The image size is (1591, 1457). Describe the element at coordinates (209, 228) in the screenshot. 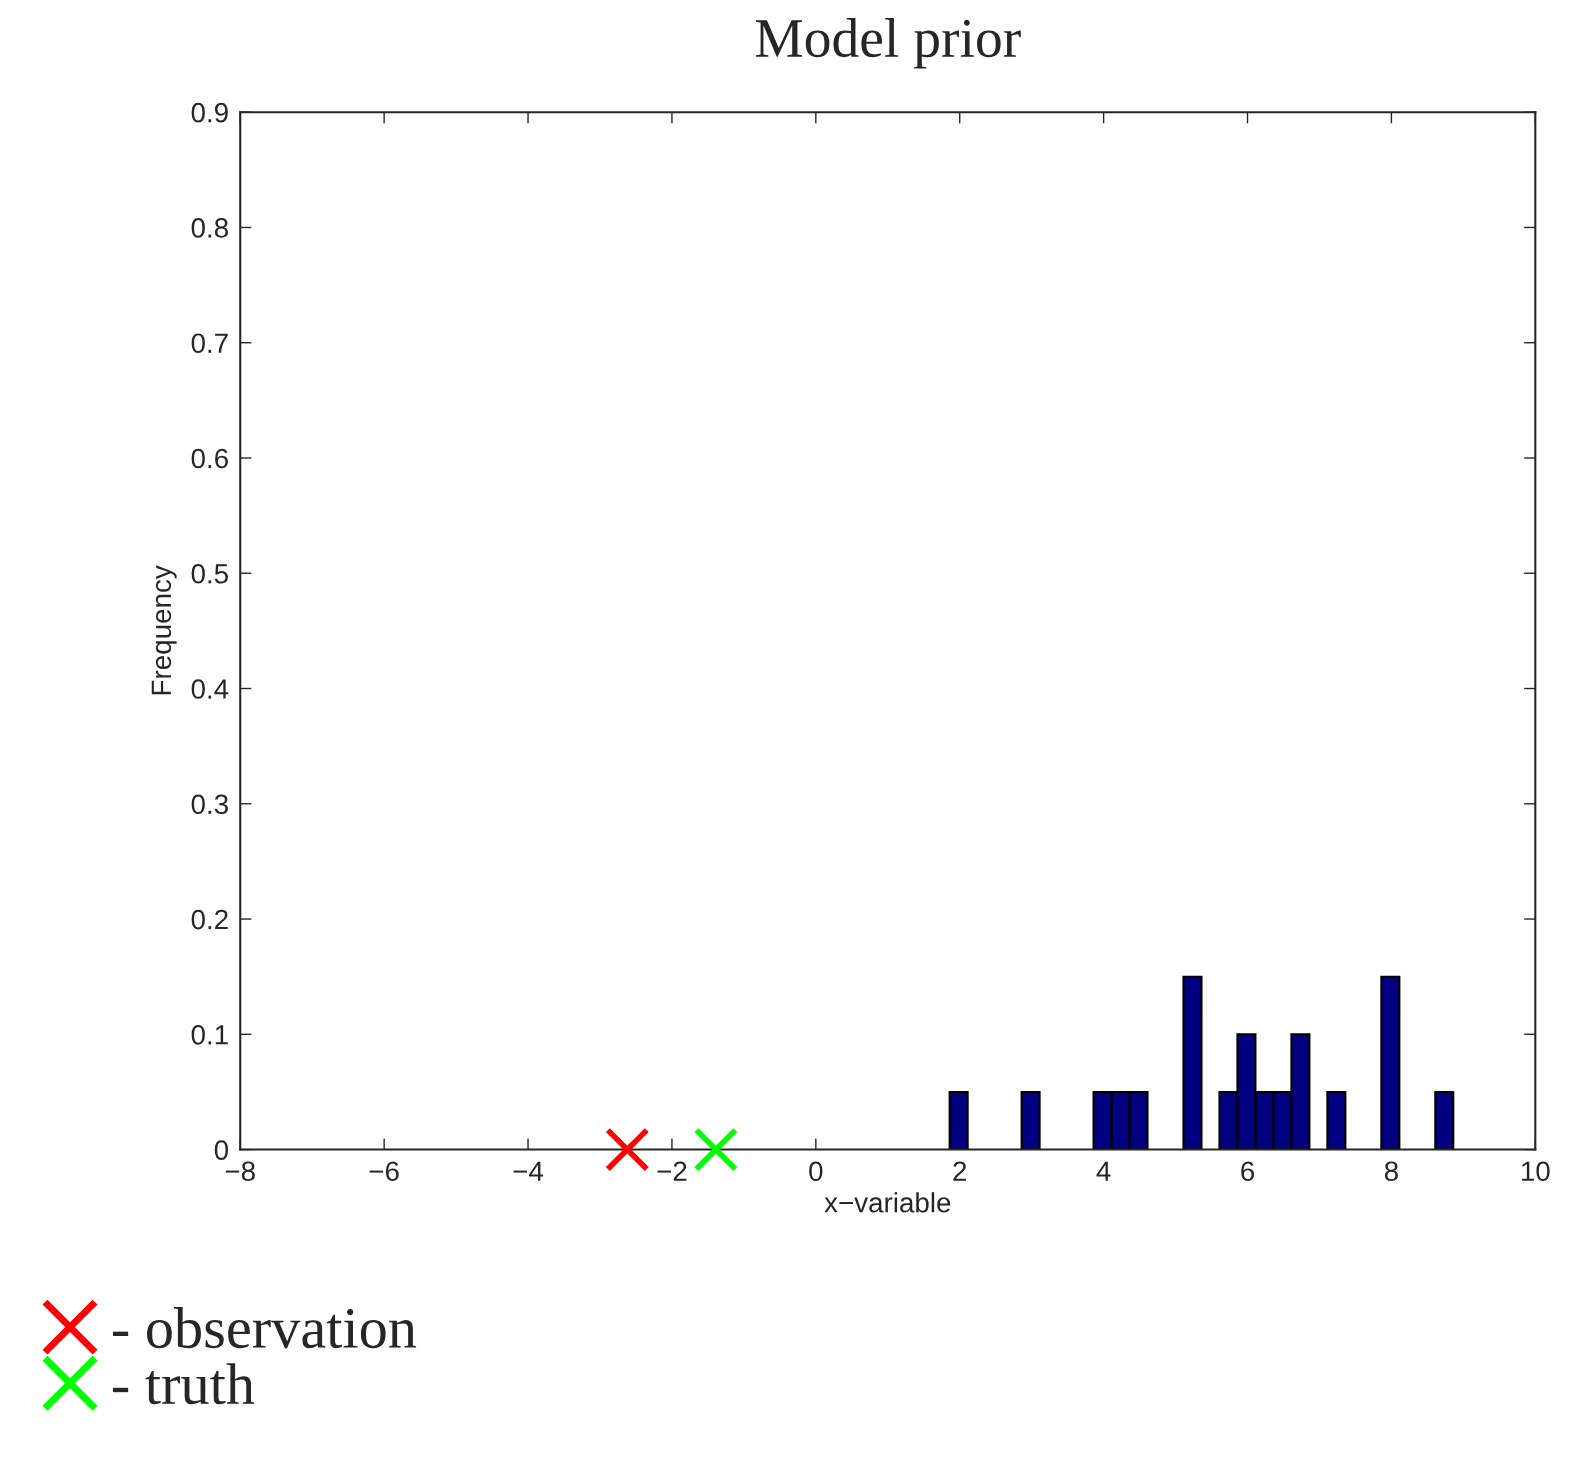

I see `y-tick-label: 0.8` at that location.